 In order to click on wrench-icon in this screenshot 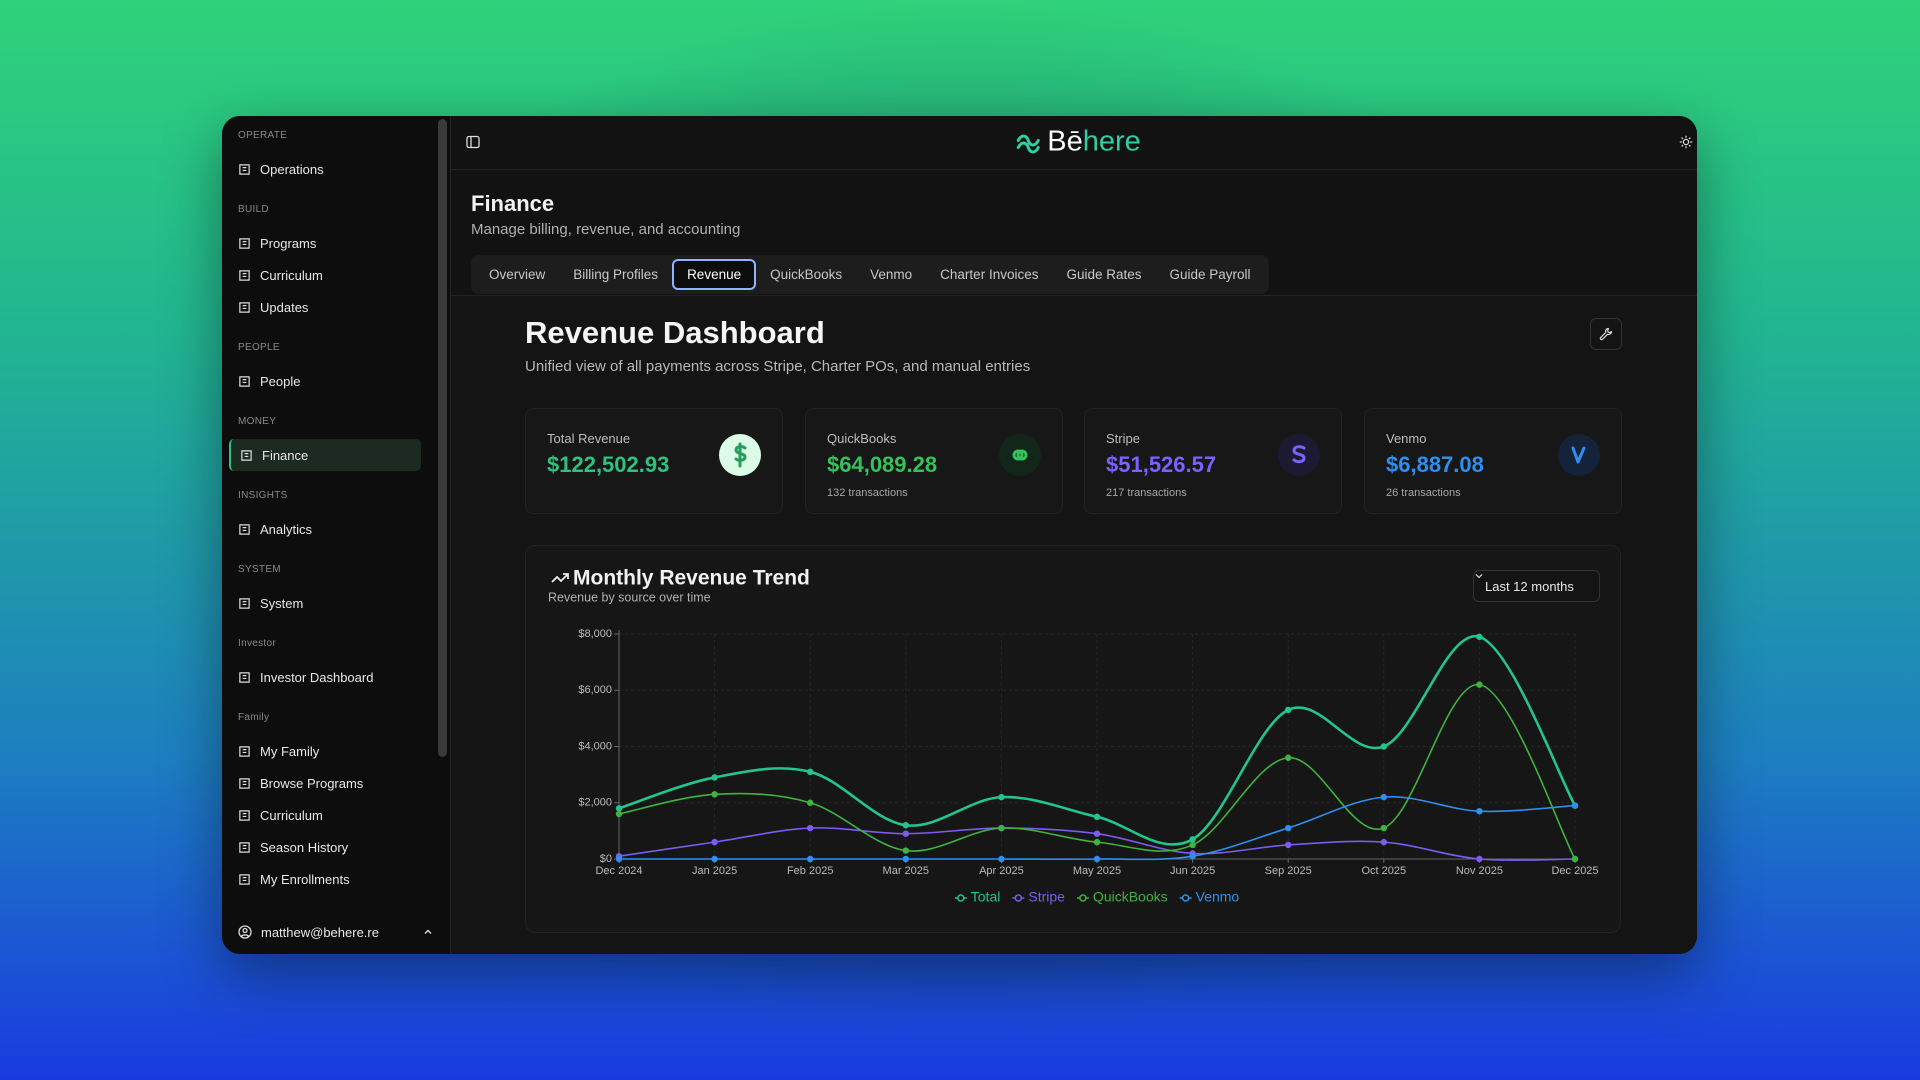, I will do `click(1606, 334)`.